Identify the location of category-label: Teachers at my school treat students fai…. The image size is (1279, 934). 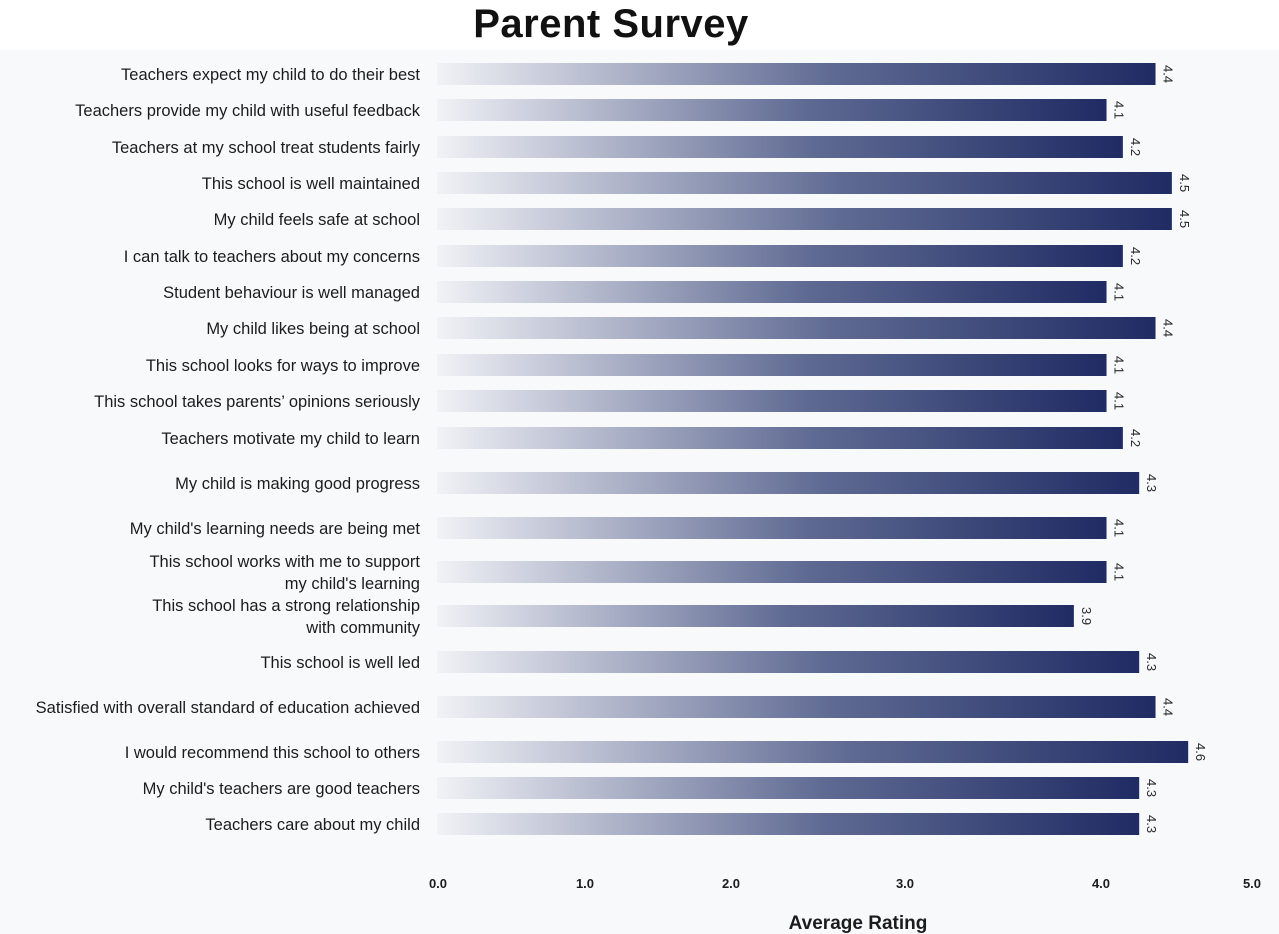
(266, 148).